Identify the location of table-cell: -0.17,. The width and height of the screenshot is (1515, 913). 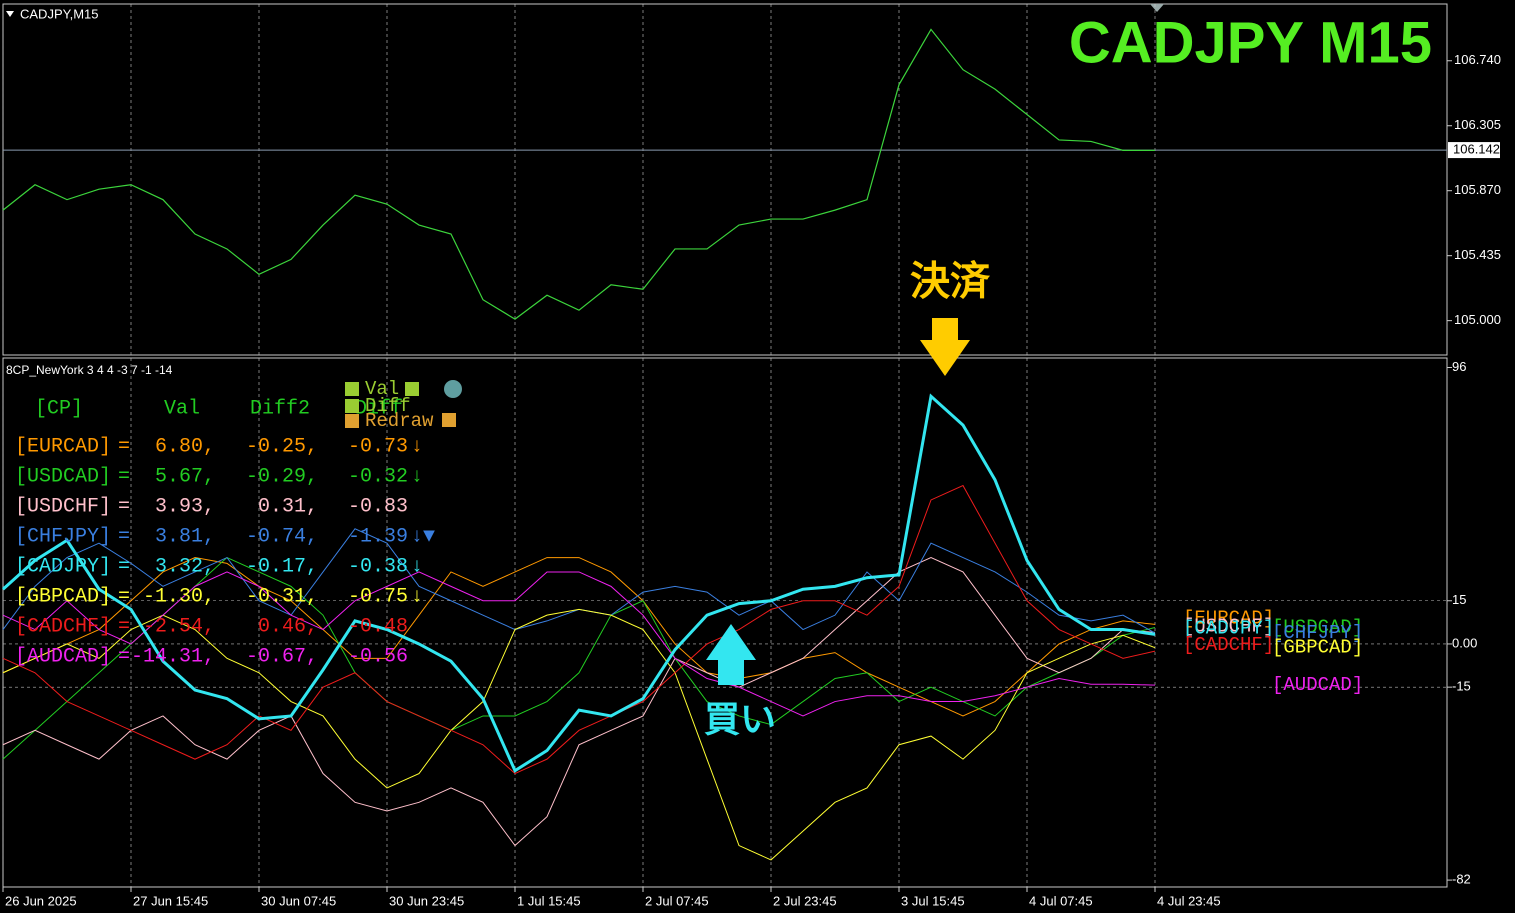
(282, 566).